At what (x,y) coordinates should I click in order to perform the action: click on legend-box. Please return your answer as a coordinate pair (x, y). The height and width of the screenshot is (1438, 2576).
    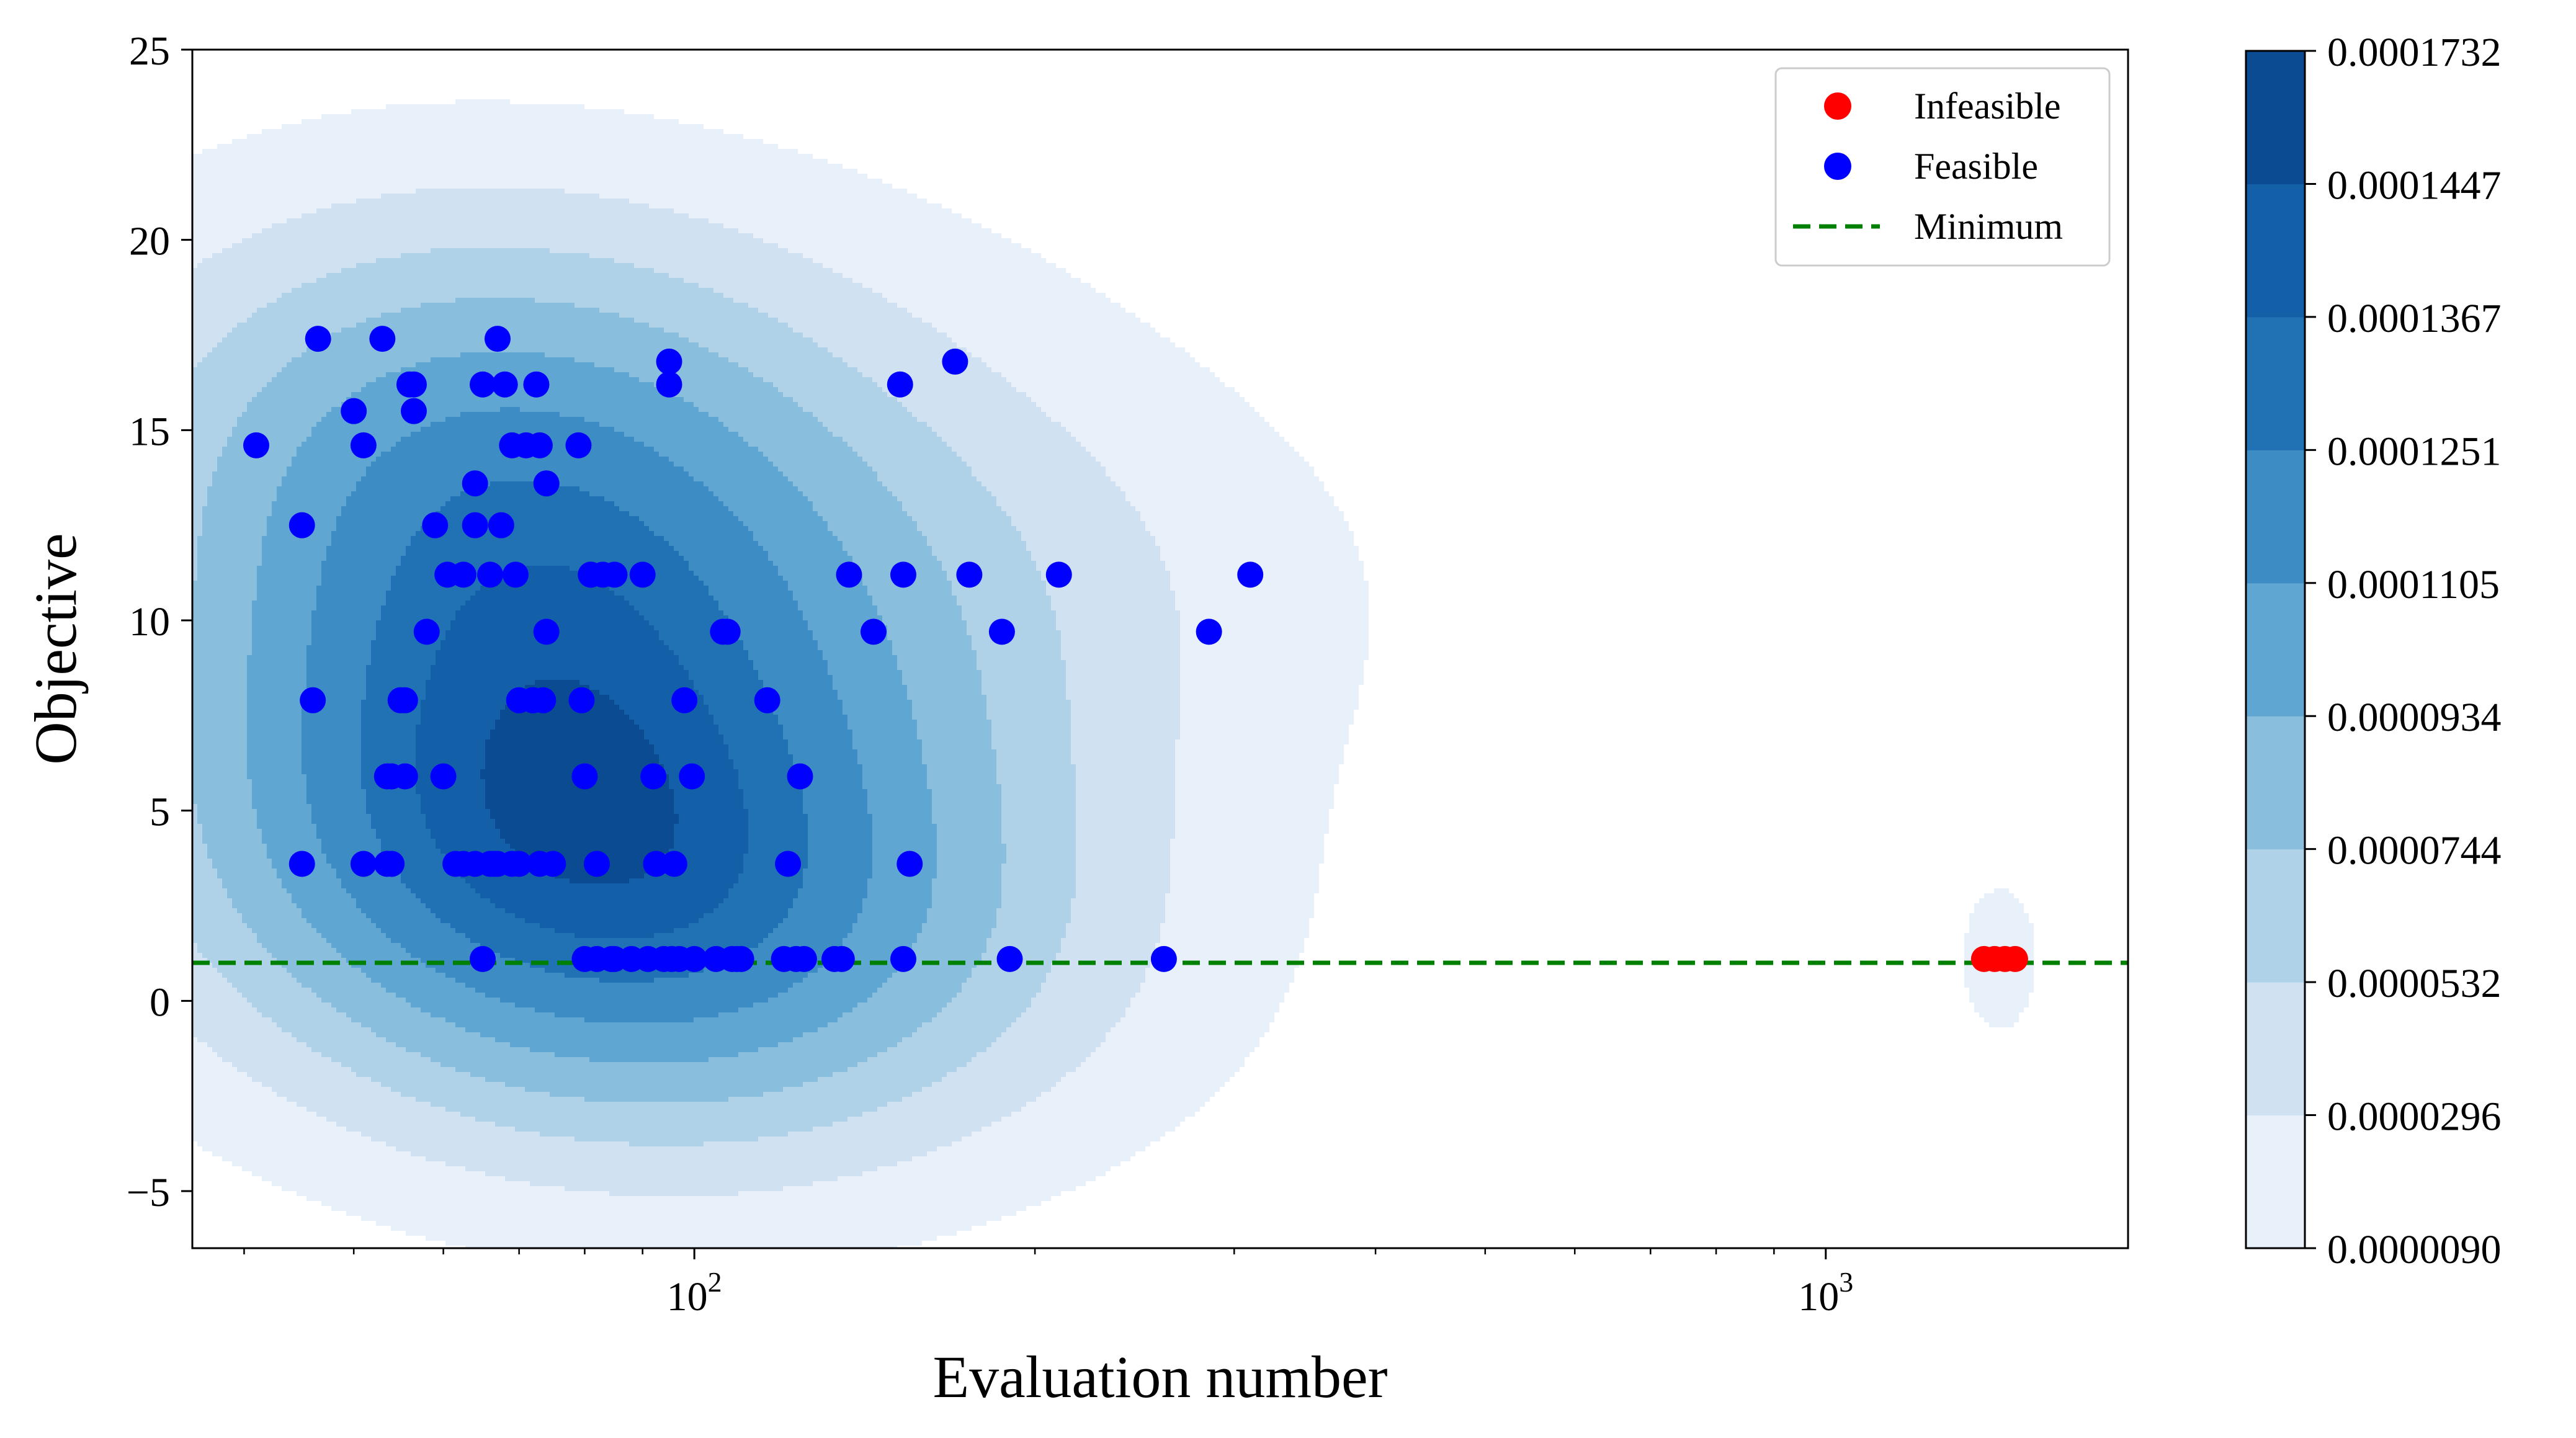
    Looking at the image, I should click on (1942, 167).